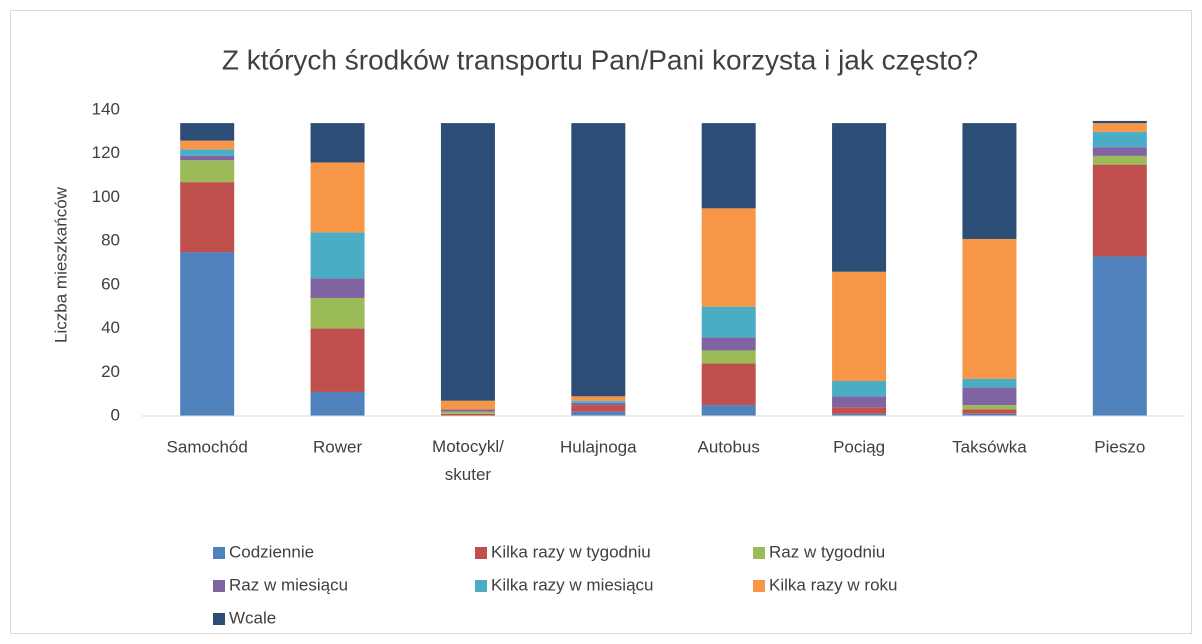 This screenshot has width=1202, height=644. I want to click on y-tick-label: 80, so click(110, 240).